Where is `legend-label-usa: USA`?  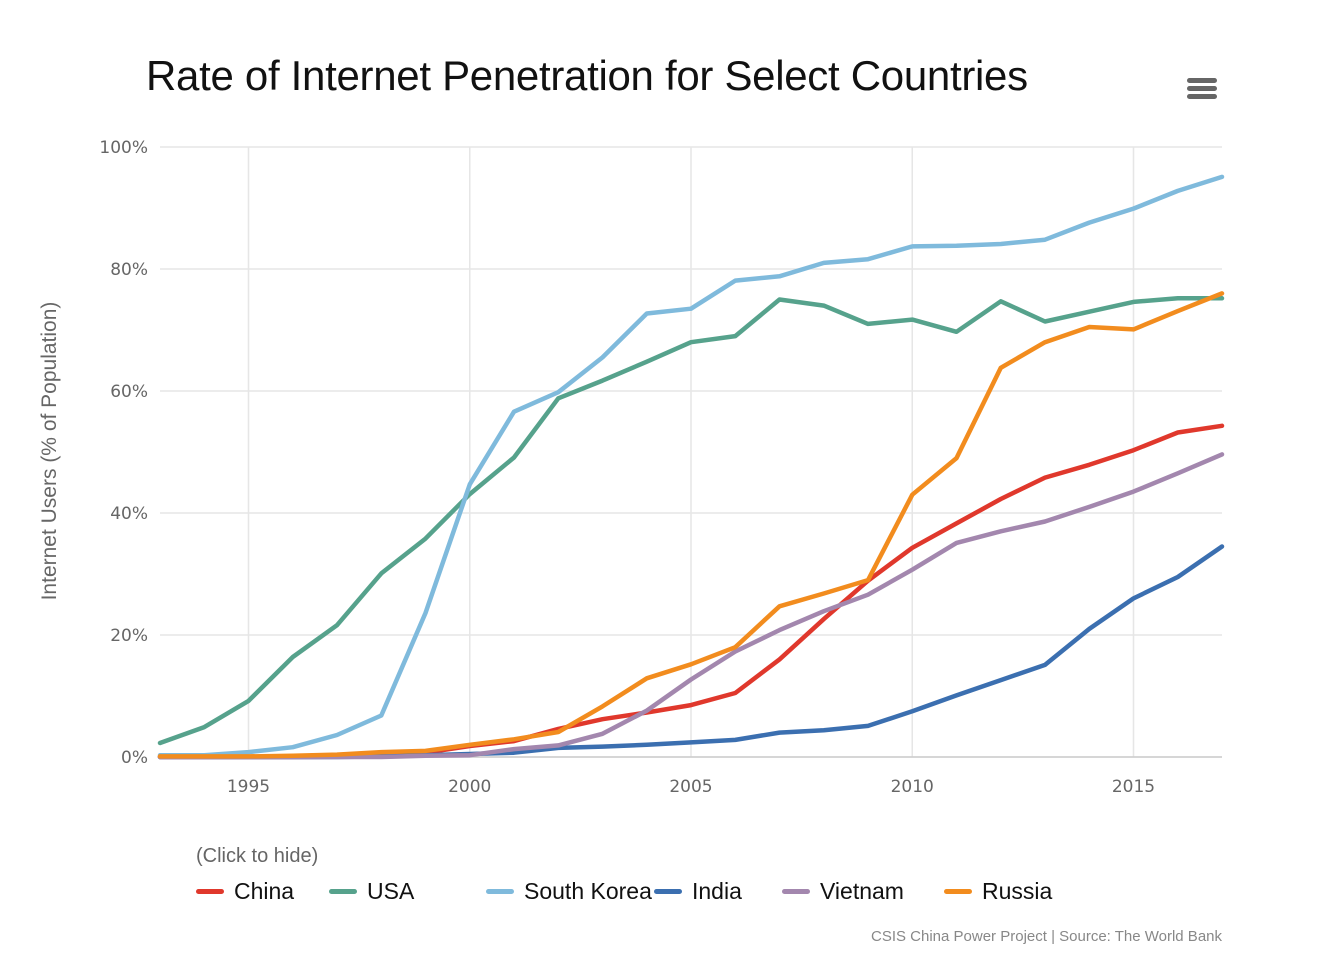 legend-label-usa: USA is located at coordinates (391, 890).